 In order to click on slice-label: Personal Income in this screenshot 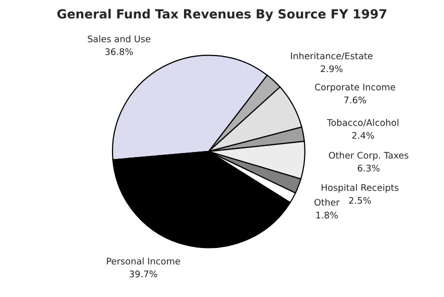, I will do `click(143, 261)`.